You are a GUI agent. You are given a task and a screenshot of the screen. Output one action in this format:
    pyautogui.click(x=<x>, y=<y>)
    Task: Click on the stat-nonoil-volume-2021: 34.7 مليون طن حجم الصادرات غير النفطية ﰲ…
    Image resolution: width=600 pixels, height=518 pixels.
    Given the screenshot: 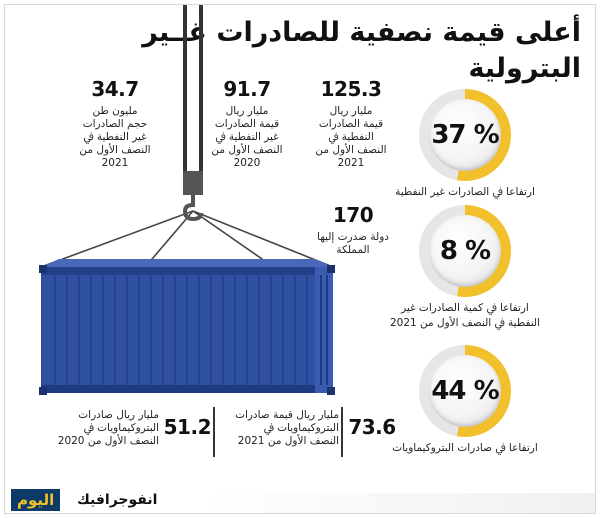 What is the action you would take?
    pyautogui.click(x=115, y=123)
    